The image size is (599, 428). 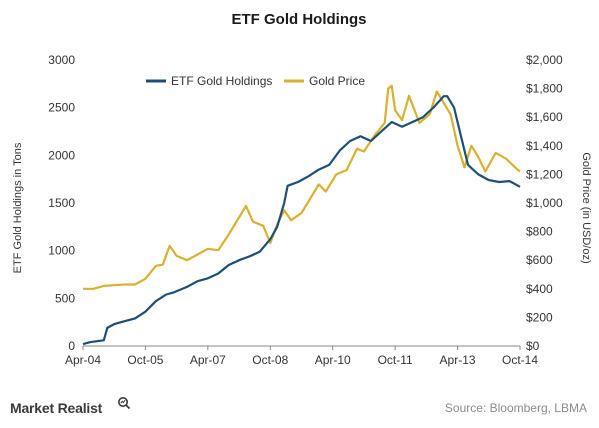 What do you see at coordinates (299, 19) in the screenshot?
I see `chart-title: ETF Gold Holdings` at bounding box center [299, 19].